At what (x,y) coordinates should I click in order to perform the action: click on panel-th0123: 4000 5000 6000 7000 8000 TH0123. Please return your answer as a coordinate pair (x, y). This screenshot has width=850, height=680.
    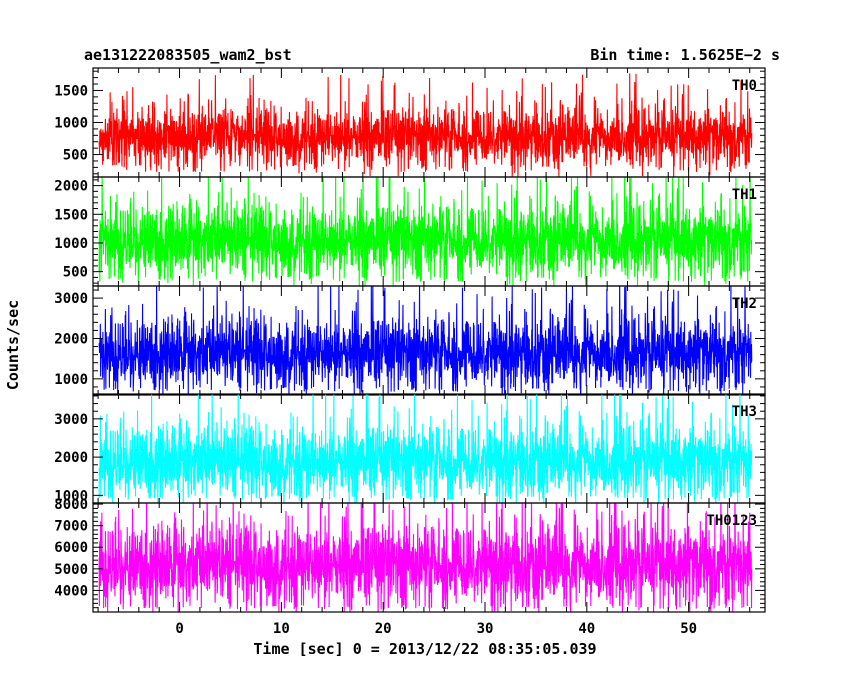
    Looking at the image, I should click on (410, 555).